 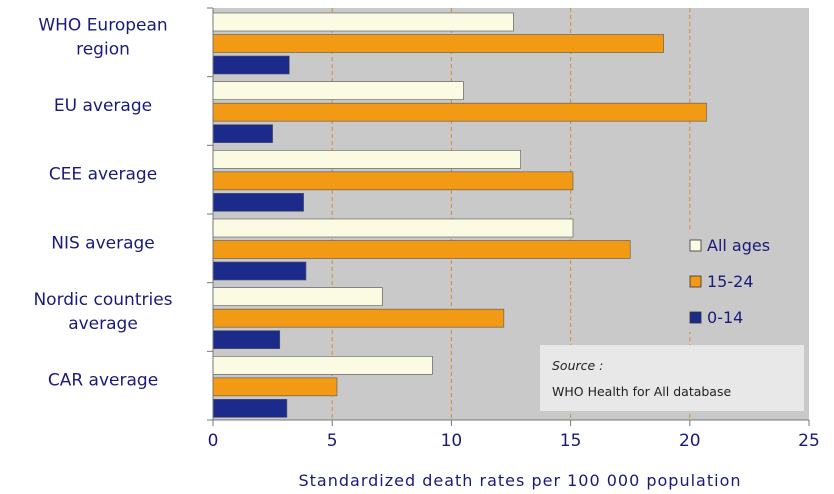 I want to click on source-label: Source :, so click(x=577, y=365).